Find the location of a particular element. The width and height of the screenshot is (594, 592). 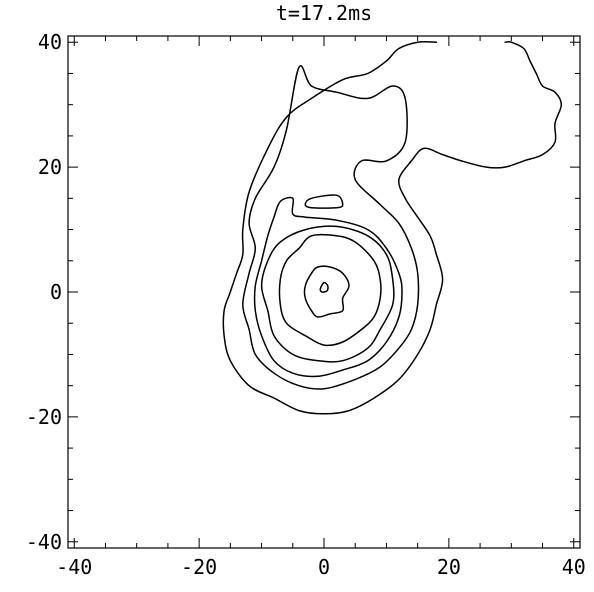

y-tick-label: -20 is located at coordinates (44, 417).